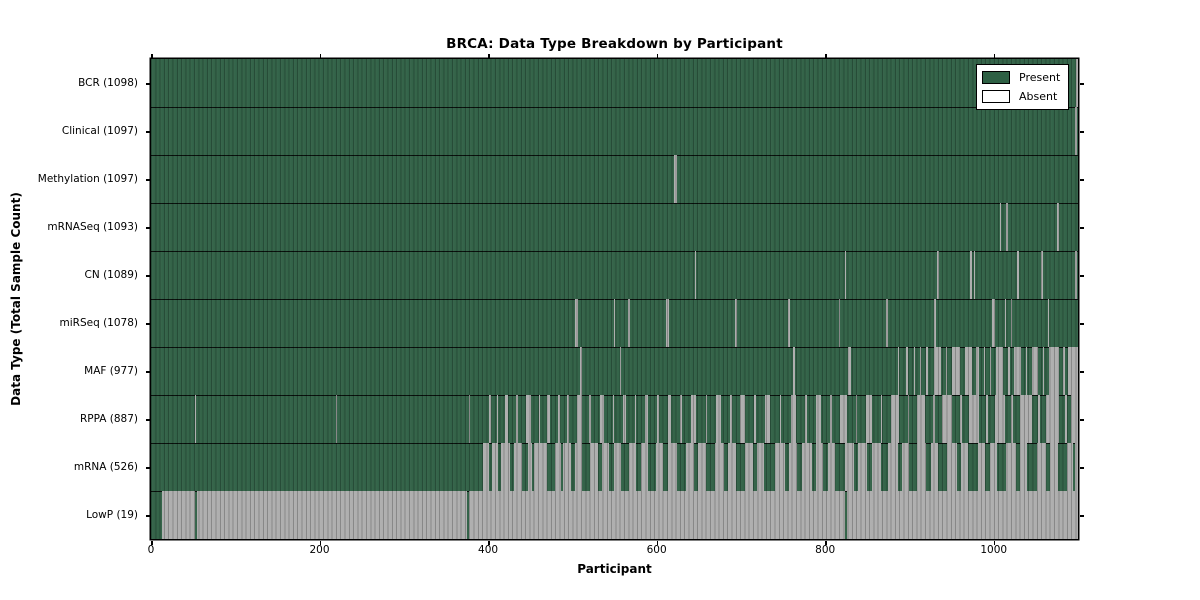  Describe the element at coordinates (108, 419) in the screenshot. I see `ytick-label-RPPA: RPPA (887)` at that location.